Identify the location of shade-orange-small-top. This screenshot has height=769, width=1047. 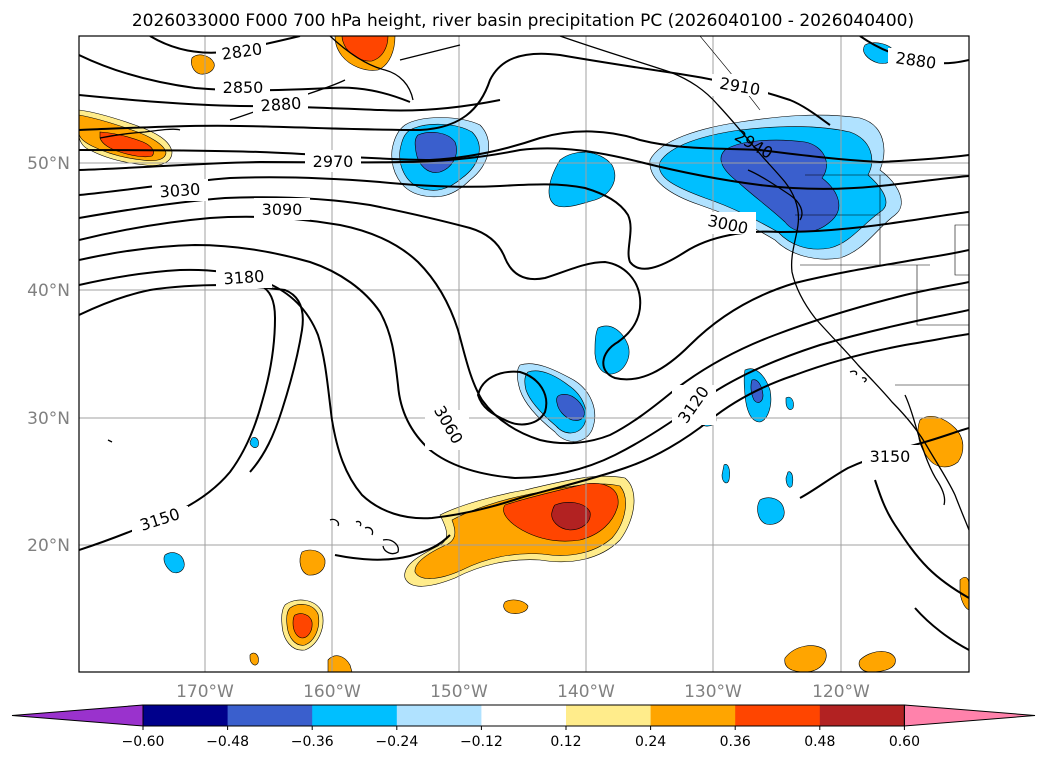
(203, 64).